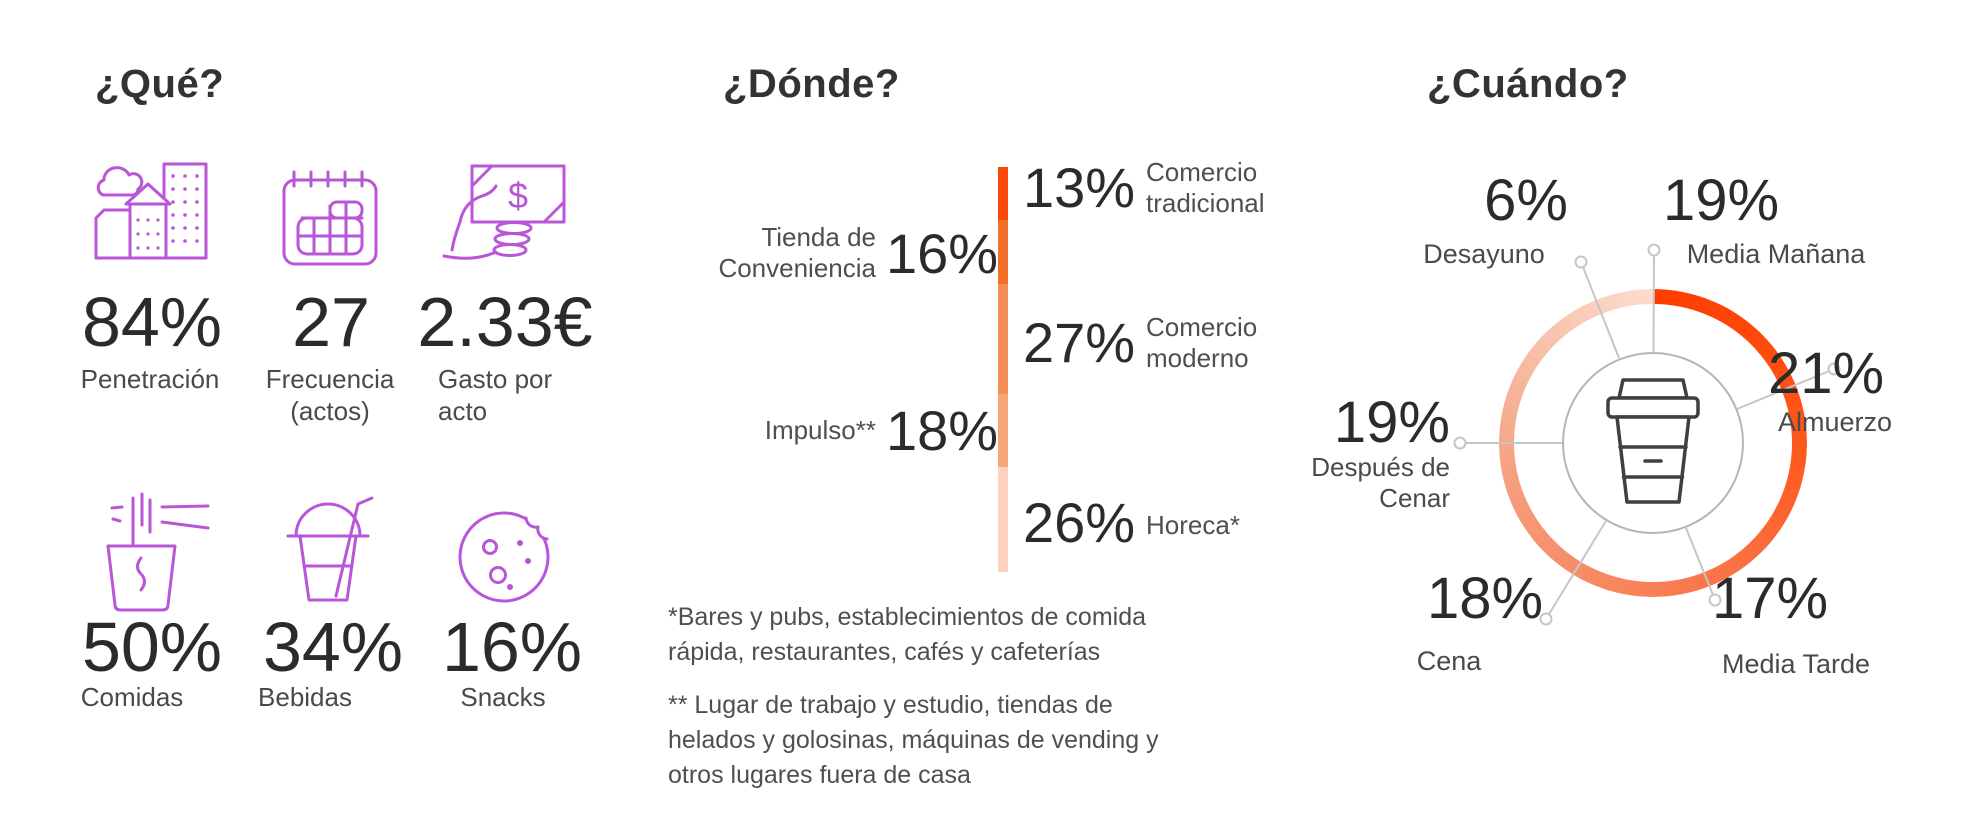 The width and height of the screenshot is (1986, 814). I want to click on stat-label: Snacks, so click(503, 697).